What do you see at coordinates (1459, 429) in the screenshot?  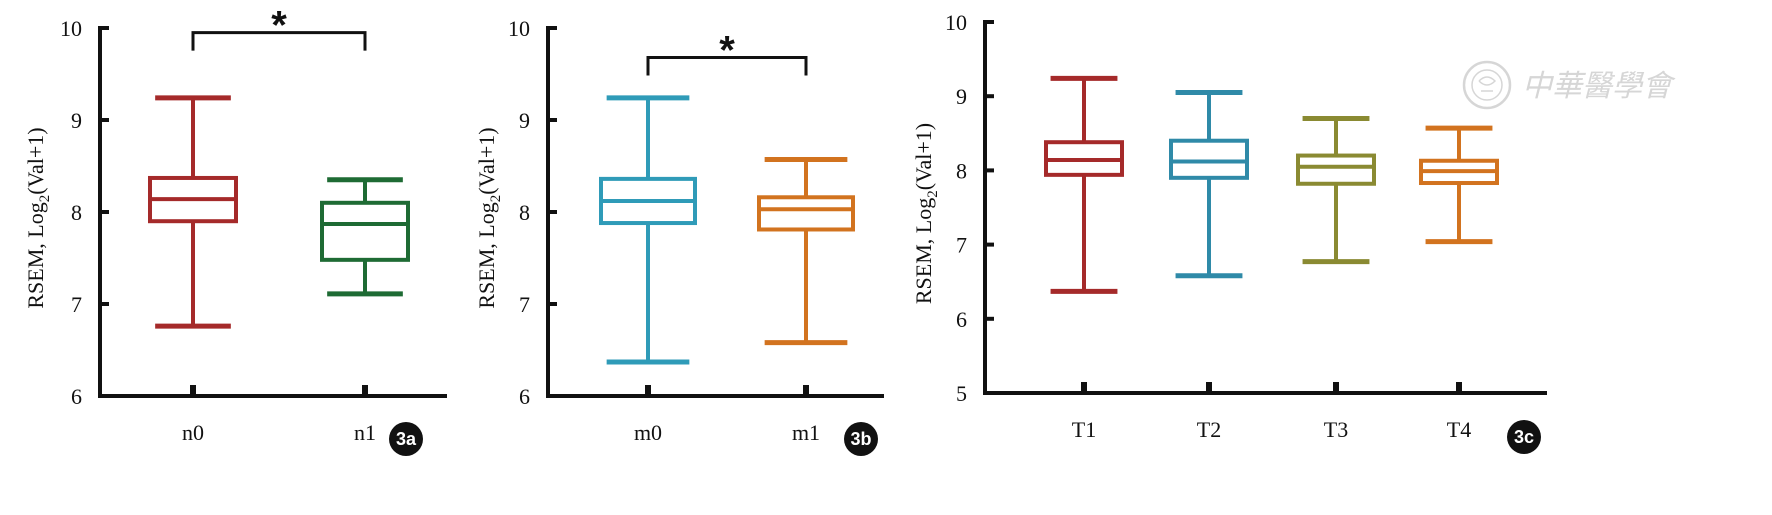 I see `x-tick-label: T4` at bounding box center [1459, 429].